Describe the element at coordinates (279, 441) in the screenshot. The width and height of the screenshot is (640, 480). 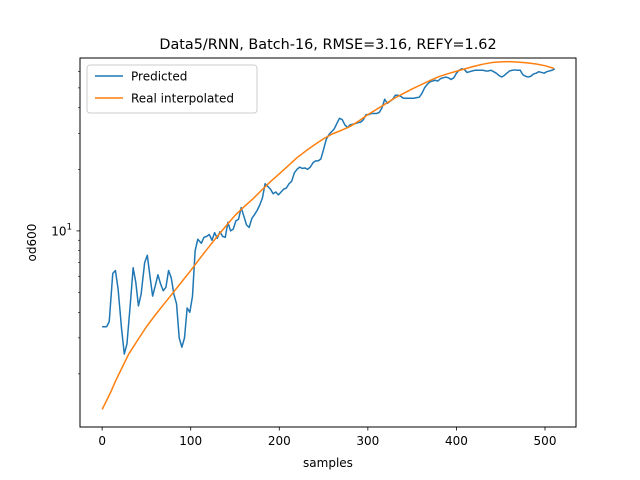
I see `x-tick-label: 200` at that location.